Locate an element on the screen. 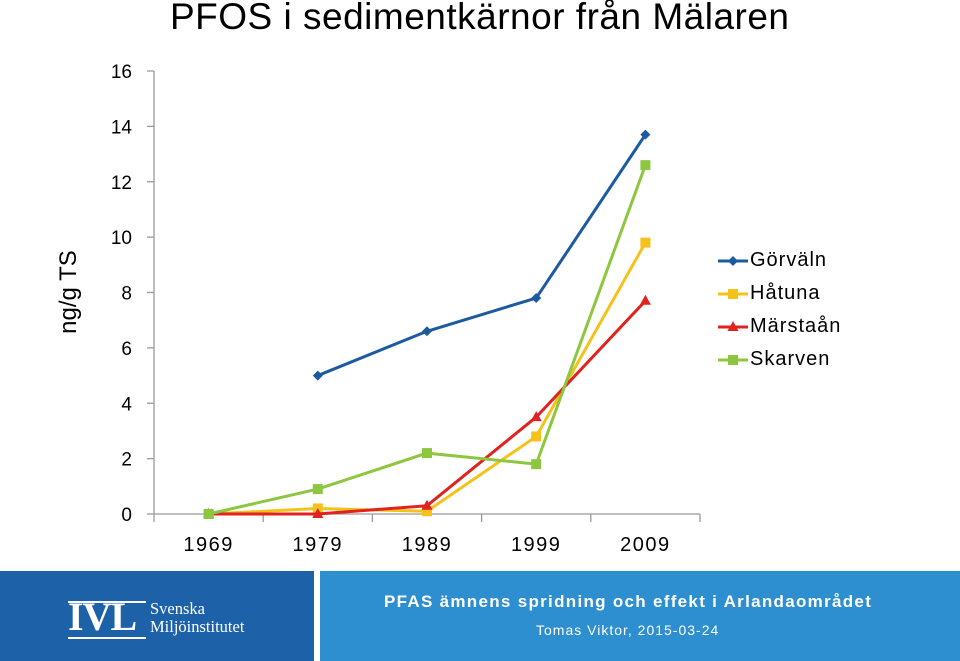 The image size is (960, 661). x-tick-label: 2009 is located at coordinates (645, 545).